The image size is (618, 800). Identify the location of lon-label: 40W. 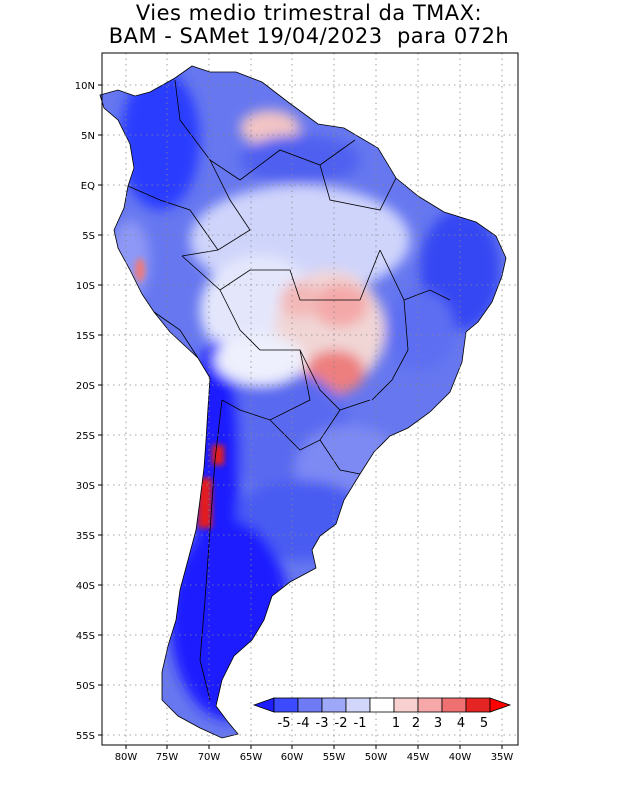
(460, 757).